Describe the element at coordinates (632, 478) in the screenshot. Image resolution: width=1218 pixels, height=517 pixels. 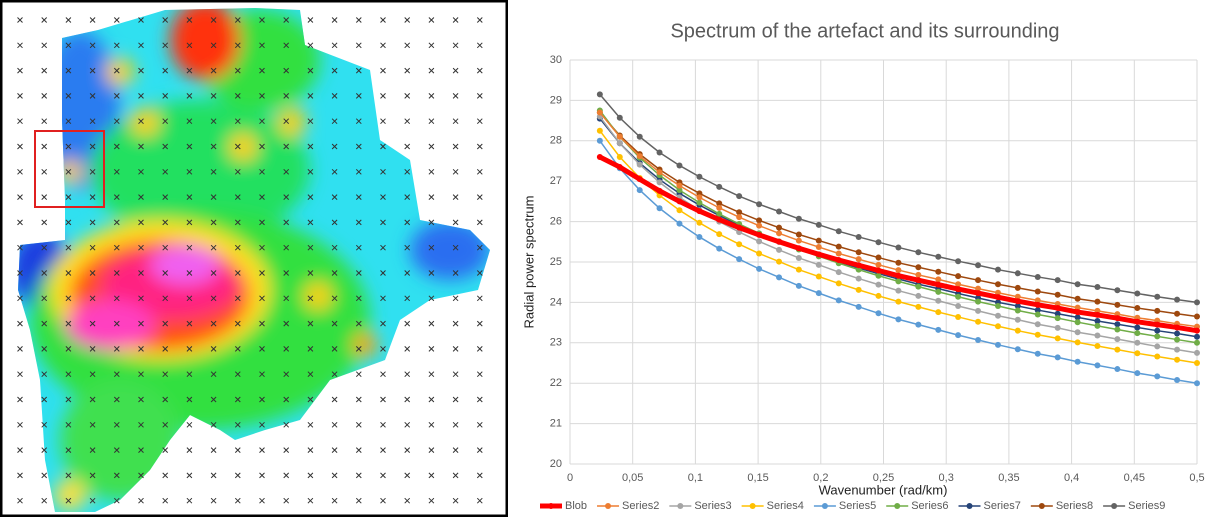
I see `x-tick-label: 0,05` at that location.